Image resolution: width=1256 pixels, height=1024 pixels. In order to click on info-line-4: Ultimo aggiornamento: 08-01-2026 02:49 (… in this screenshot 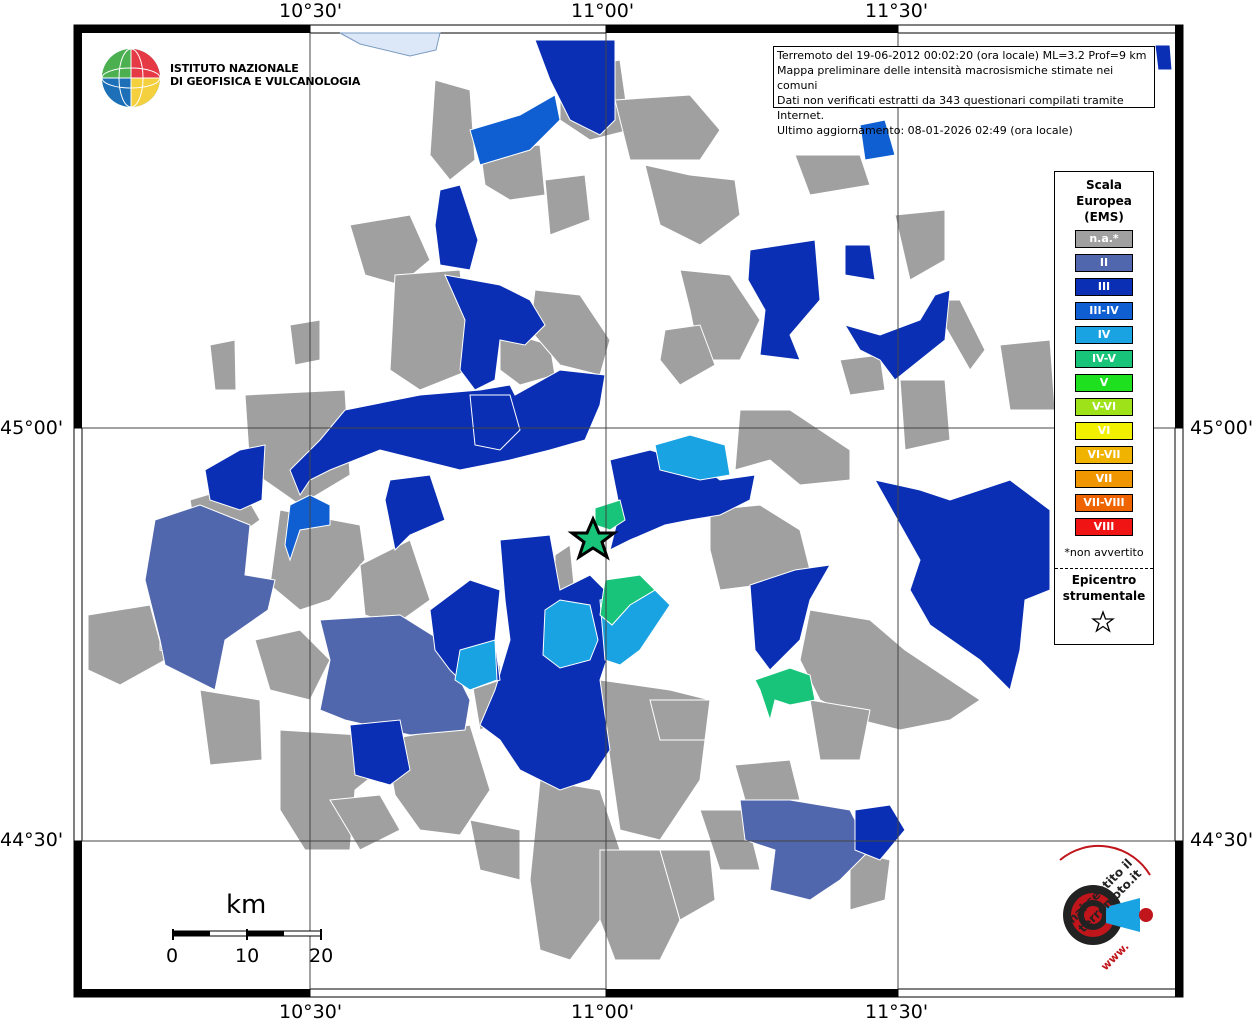, I will do `click(925, 130)`.